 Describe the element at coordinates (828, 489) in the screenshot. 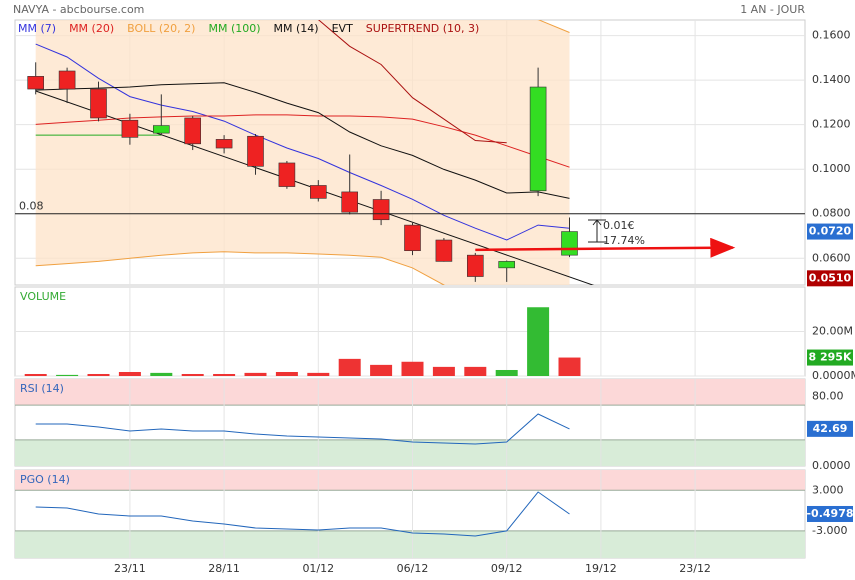

I see `y-tick-label: 3.000` at that location.